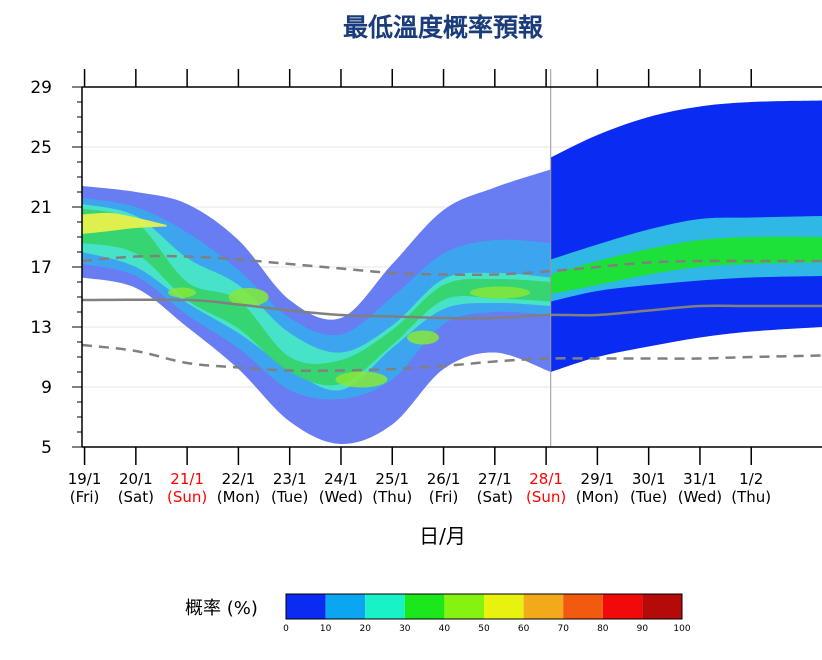 This screenshot has width=822, height=660. I want to click on x-tick-date: 26/1, so click(444, 479).